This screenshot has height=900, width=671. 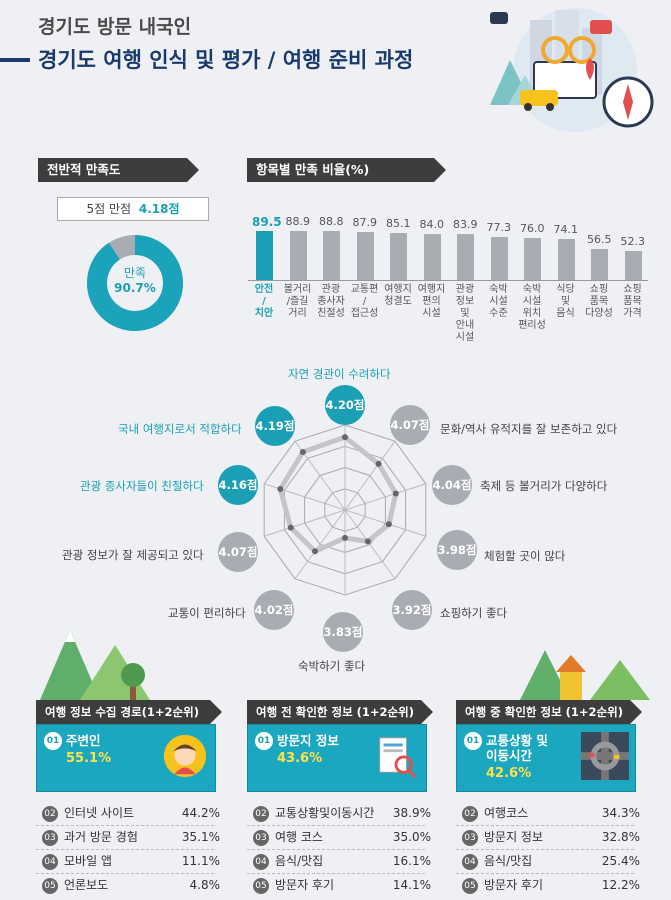 I want to click on panel-rank-row: 03 과거 방문 경험 35.1%, so click(x=131, y=837).